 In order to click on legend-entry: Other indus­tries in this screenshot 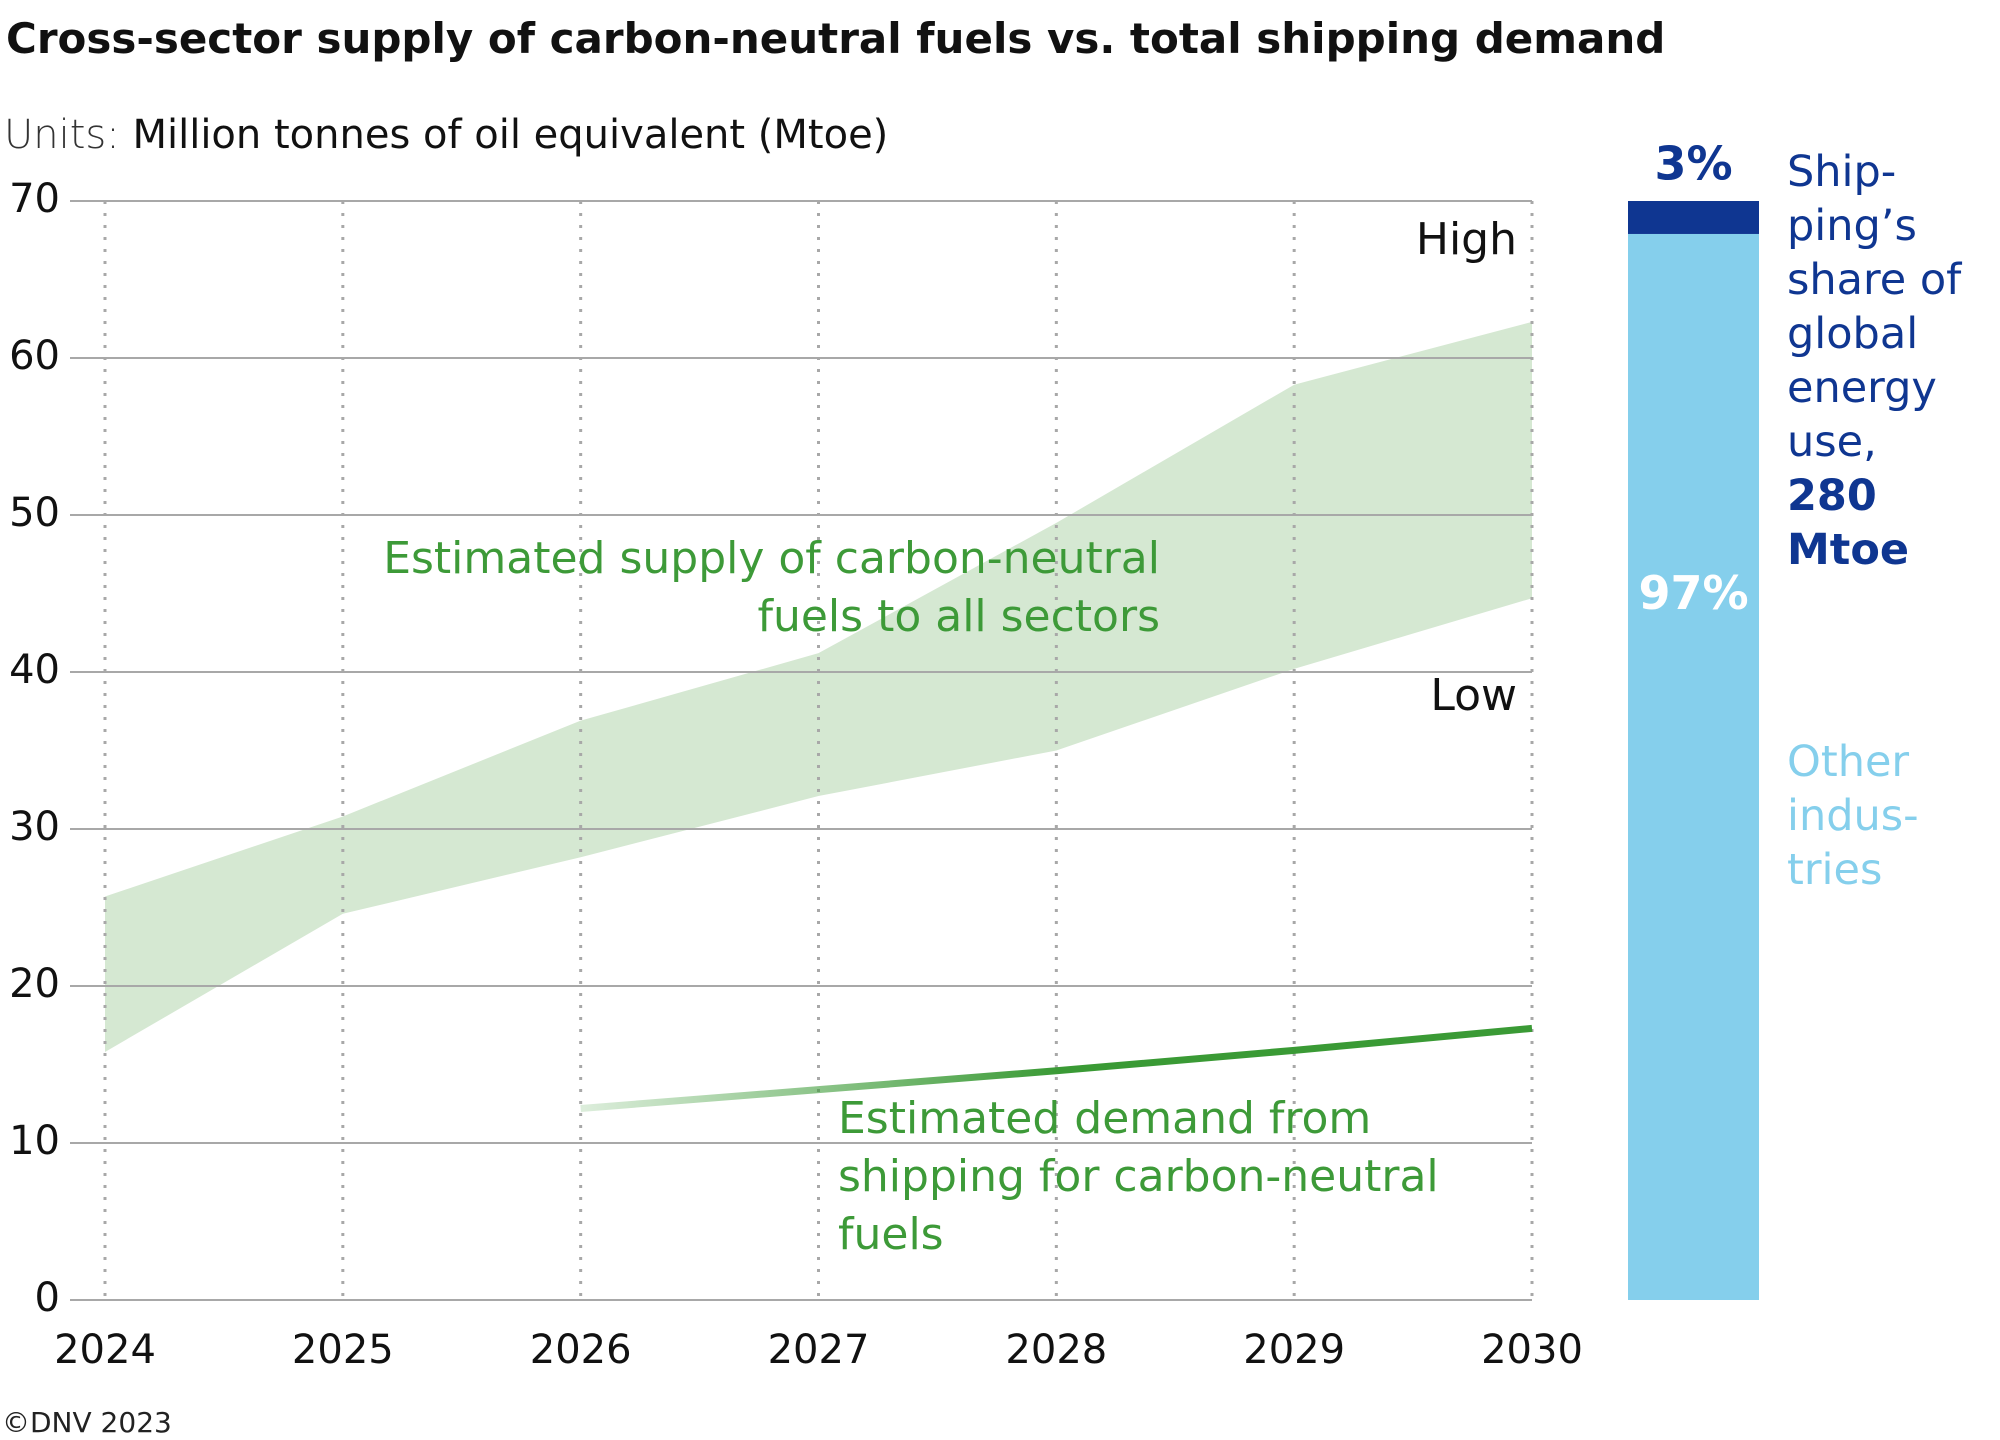, I will do `click(1853, 816)`.